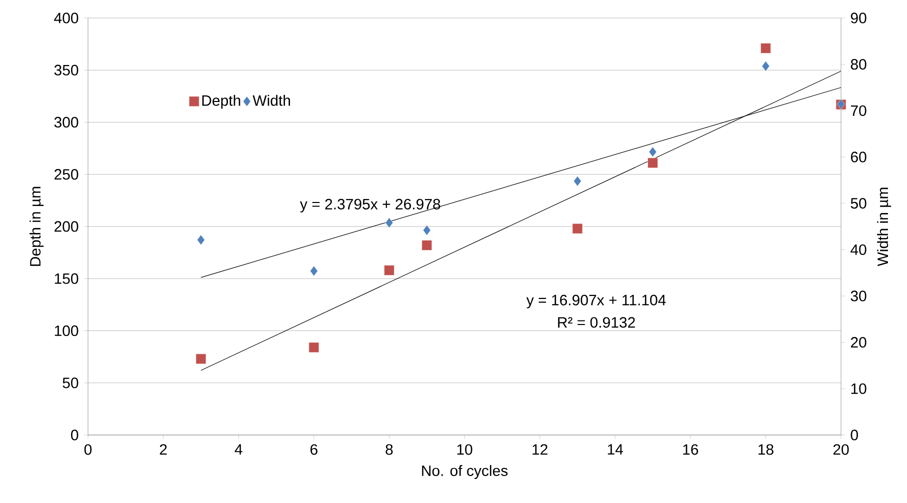 The height and width of the screenshot is (503, 907). What do you see at coordinates (66, 18) in the screenshot?
I see `y-tick-label: 400` at bounding box center [66, 18].